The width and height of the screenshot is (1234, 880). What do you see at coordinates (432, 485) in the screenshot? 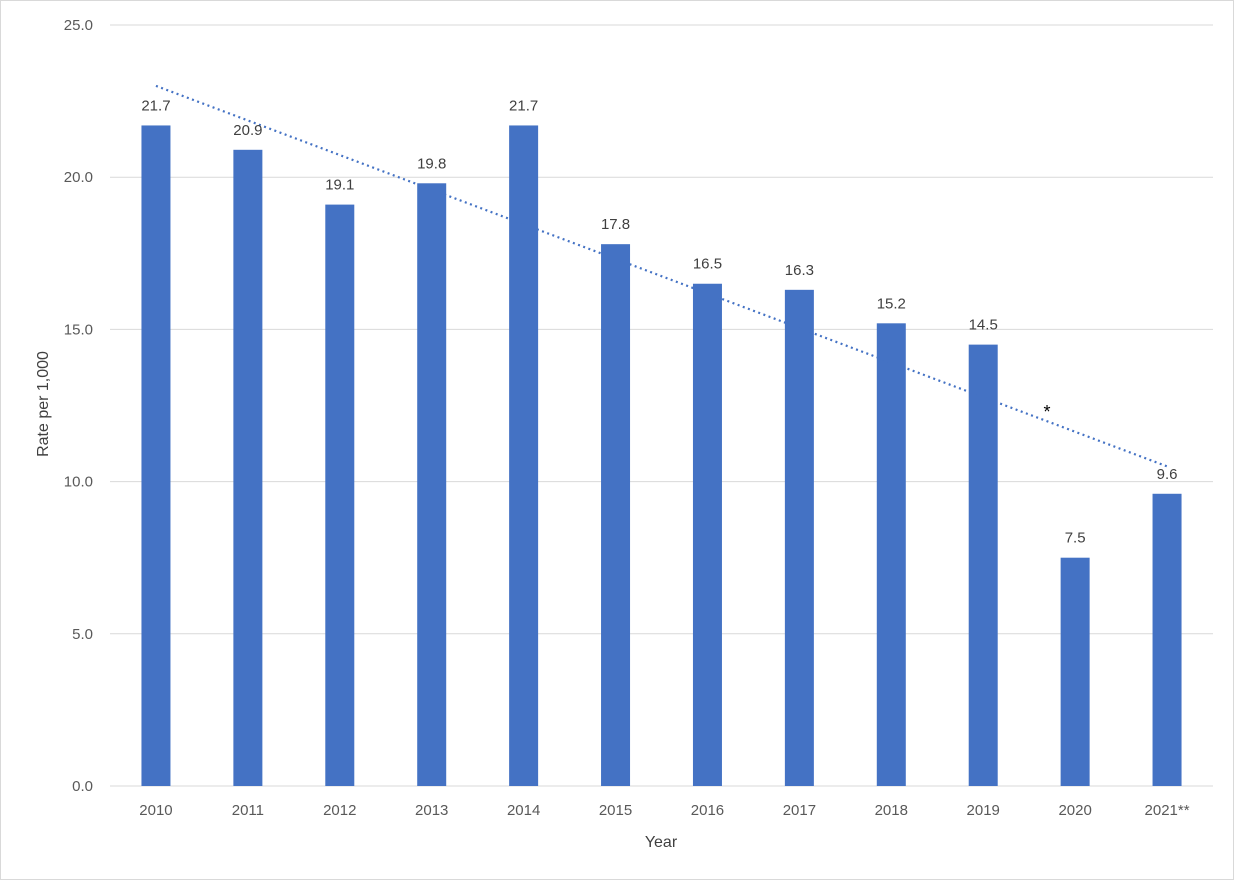
I see `bar-2013` at bounding box center [432, 485].